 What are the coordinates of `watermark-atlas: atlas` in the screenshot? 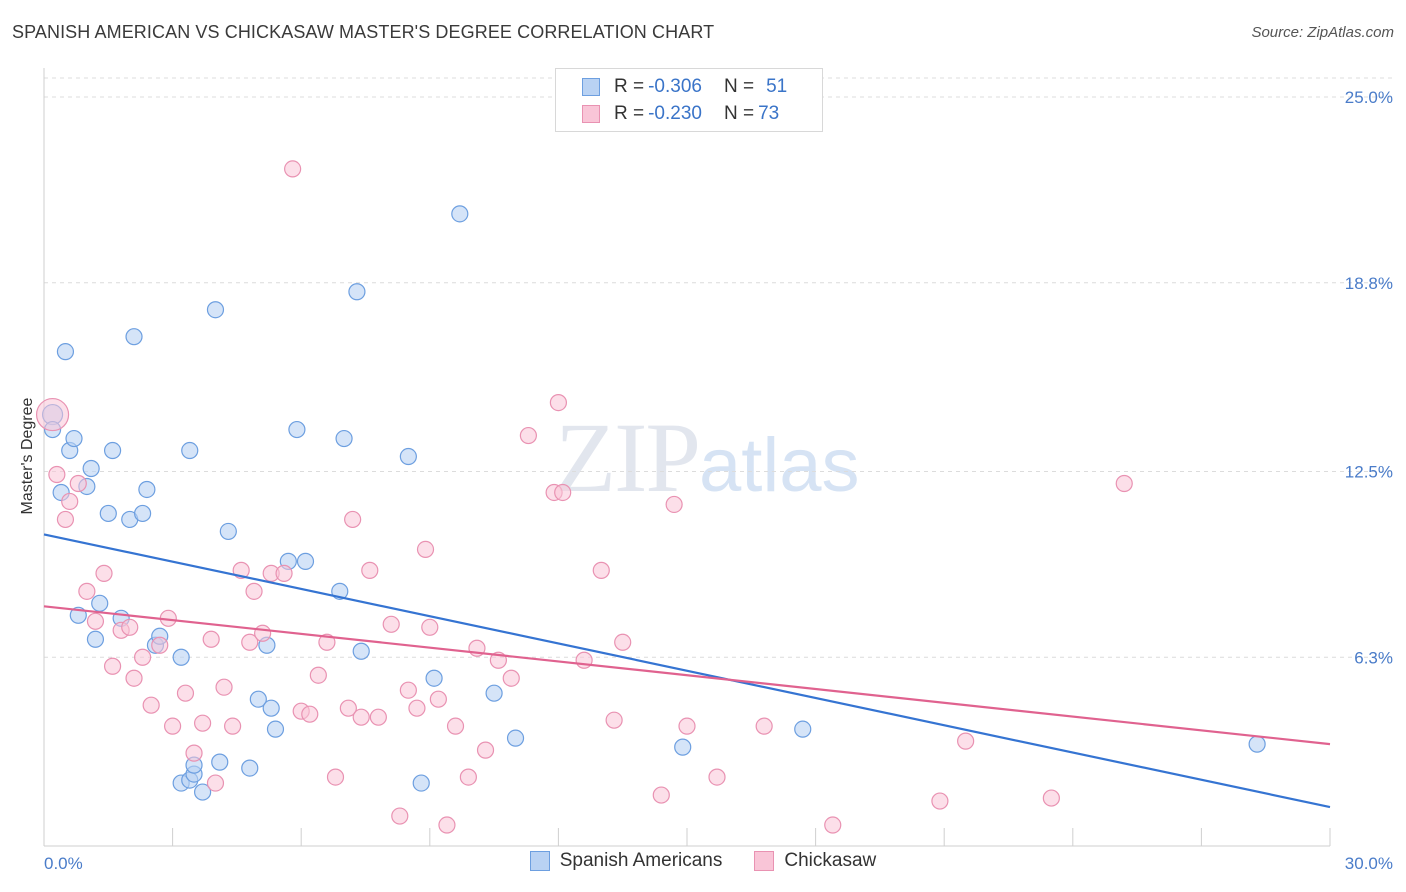 It's located at (779, 465).